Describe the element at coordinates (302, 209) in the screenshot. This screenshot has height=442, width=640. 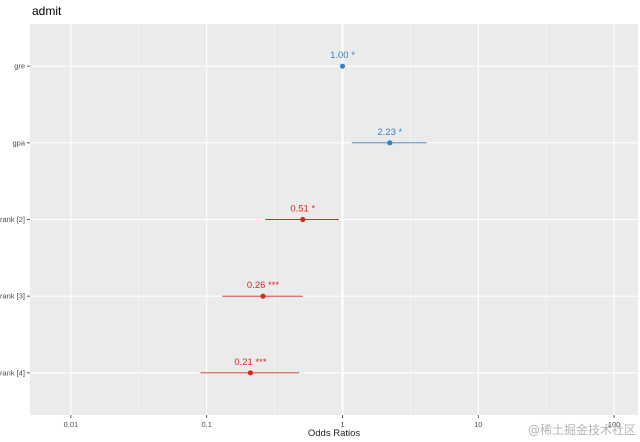
I see `estimate-label: 0.51 *` at that location.